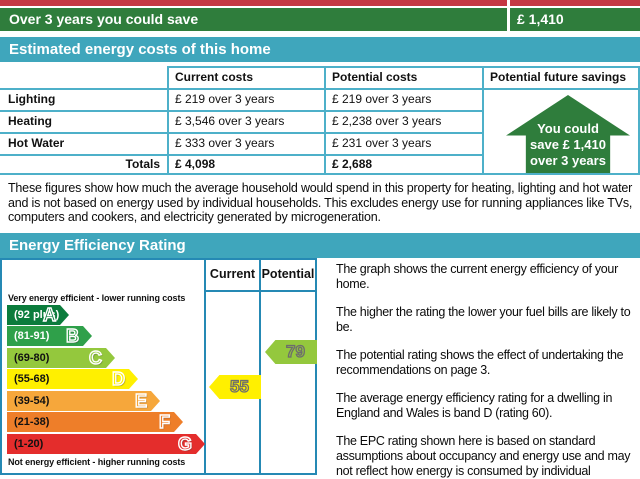  I want to click on band-g-letter: G, so click(184, 444).